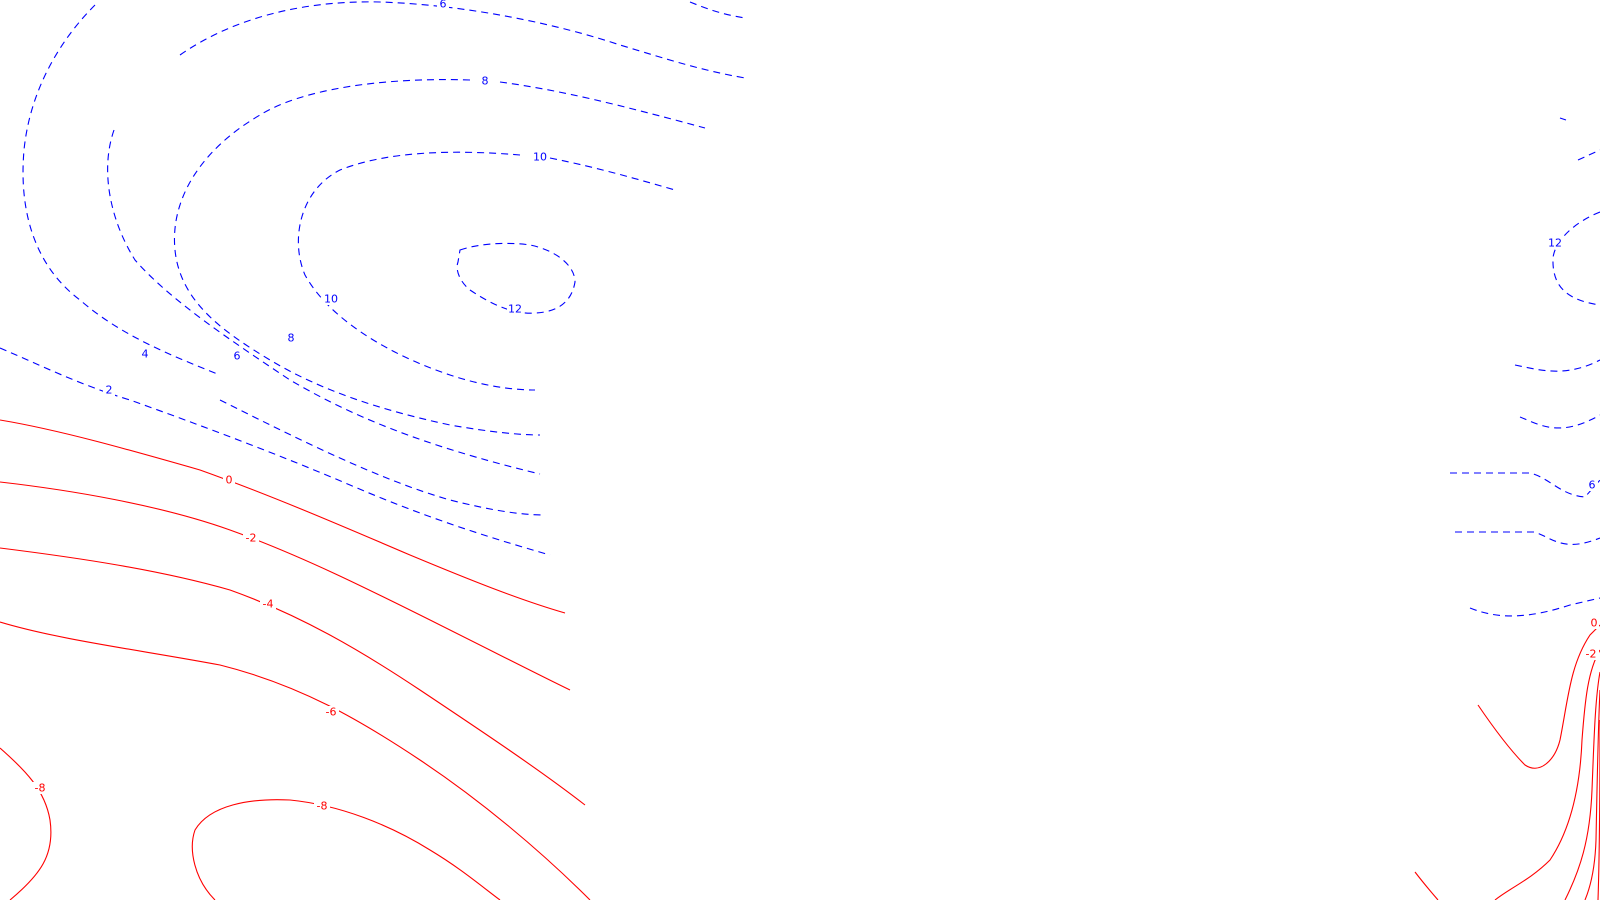 This screenshot has width=1600, height=900. I want to click on positive-contours-right, so click(1525, 367).